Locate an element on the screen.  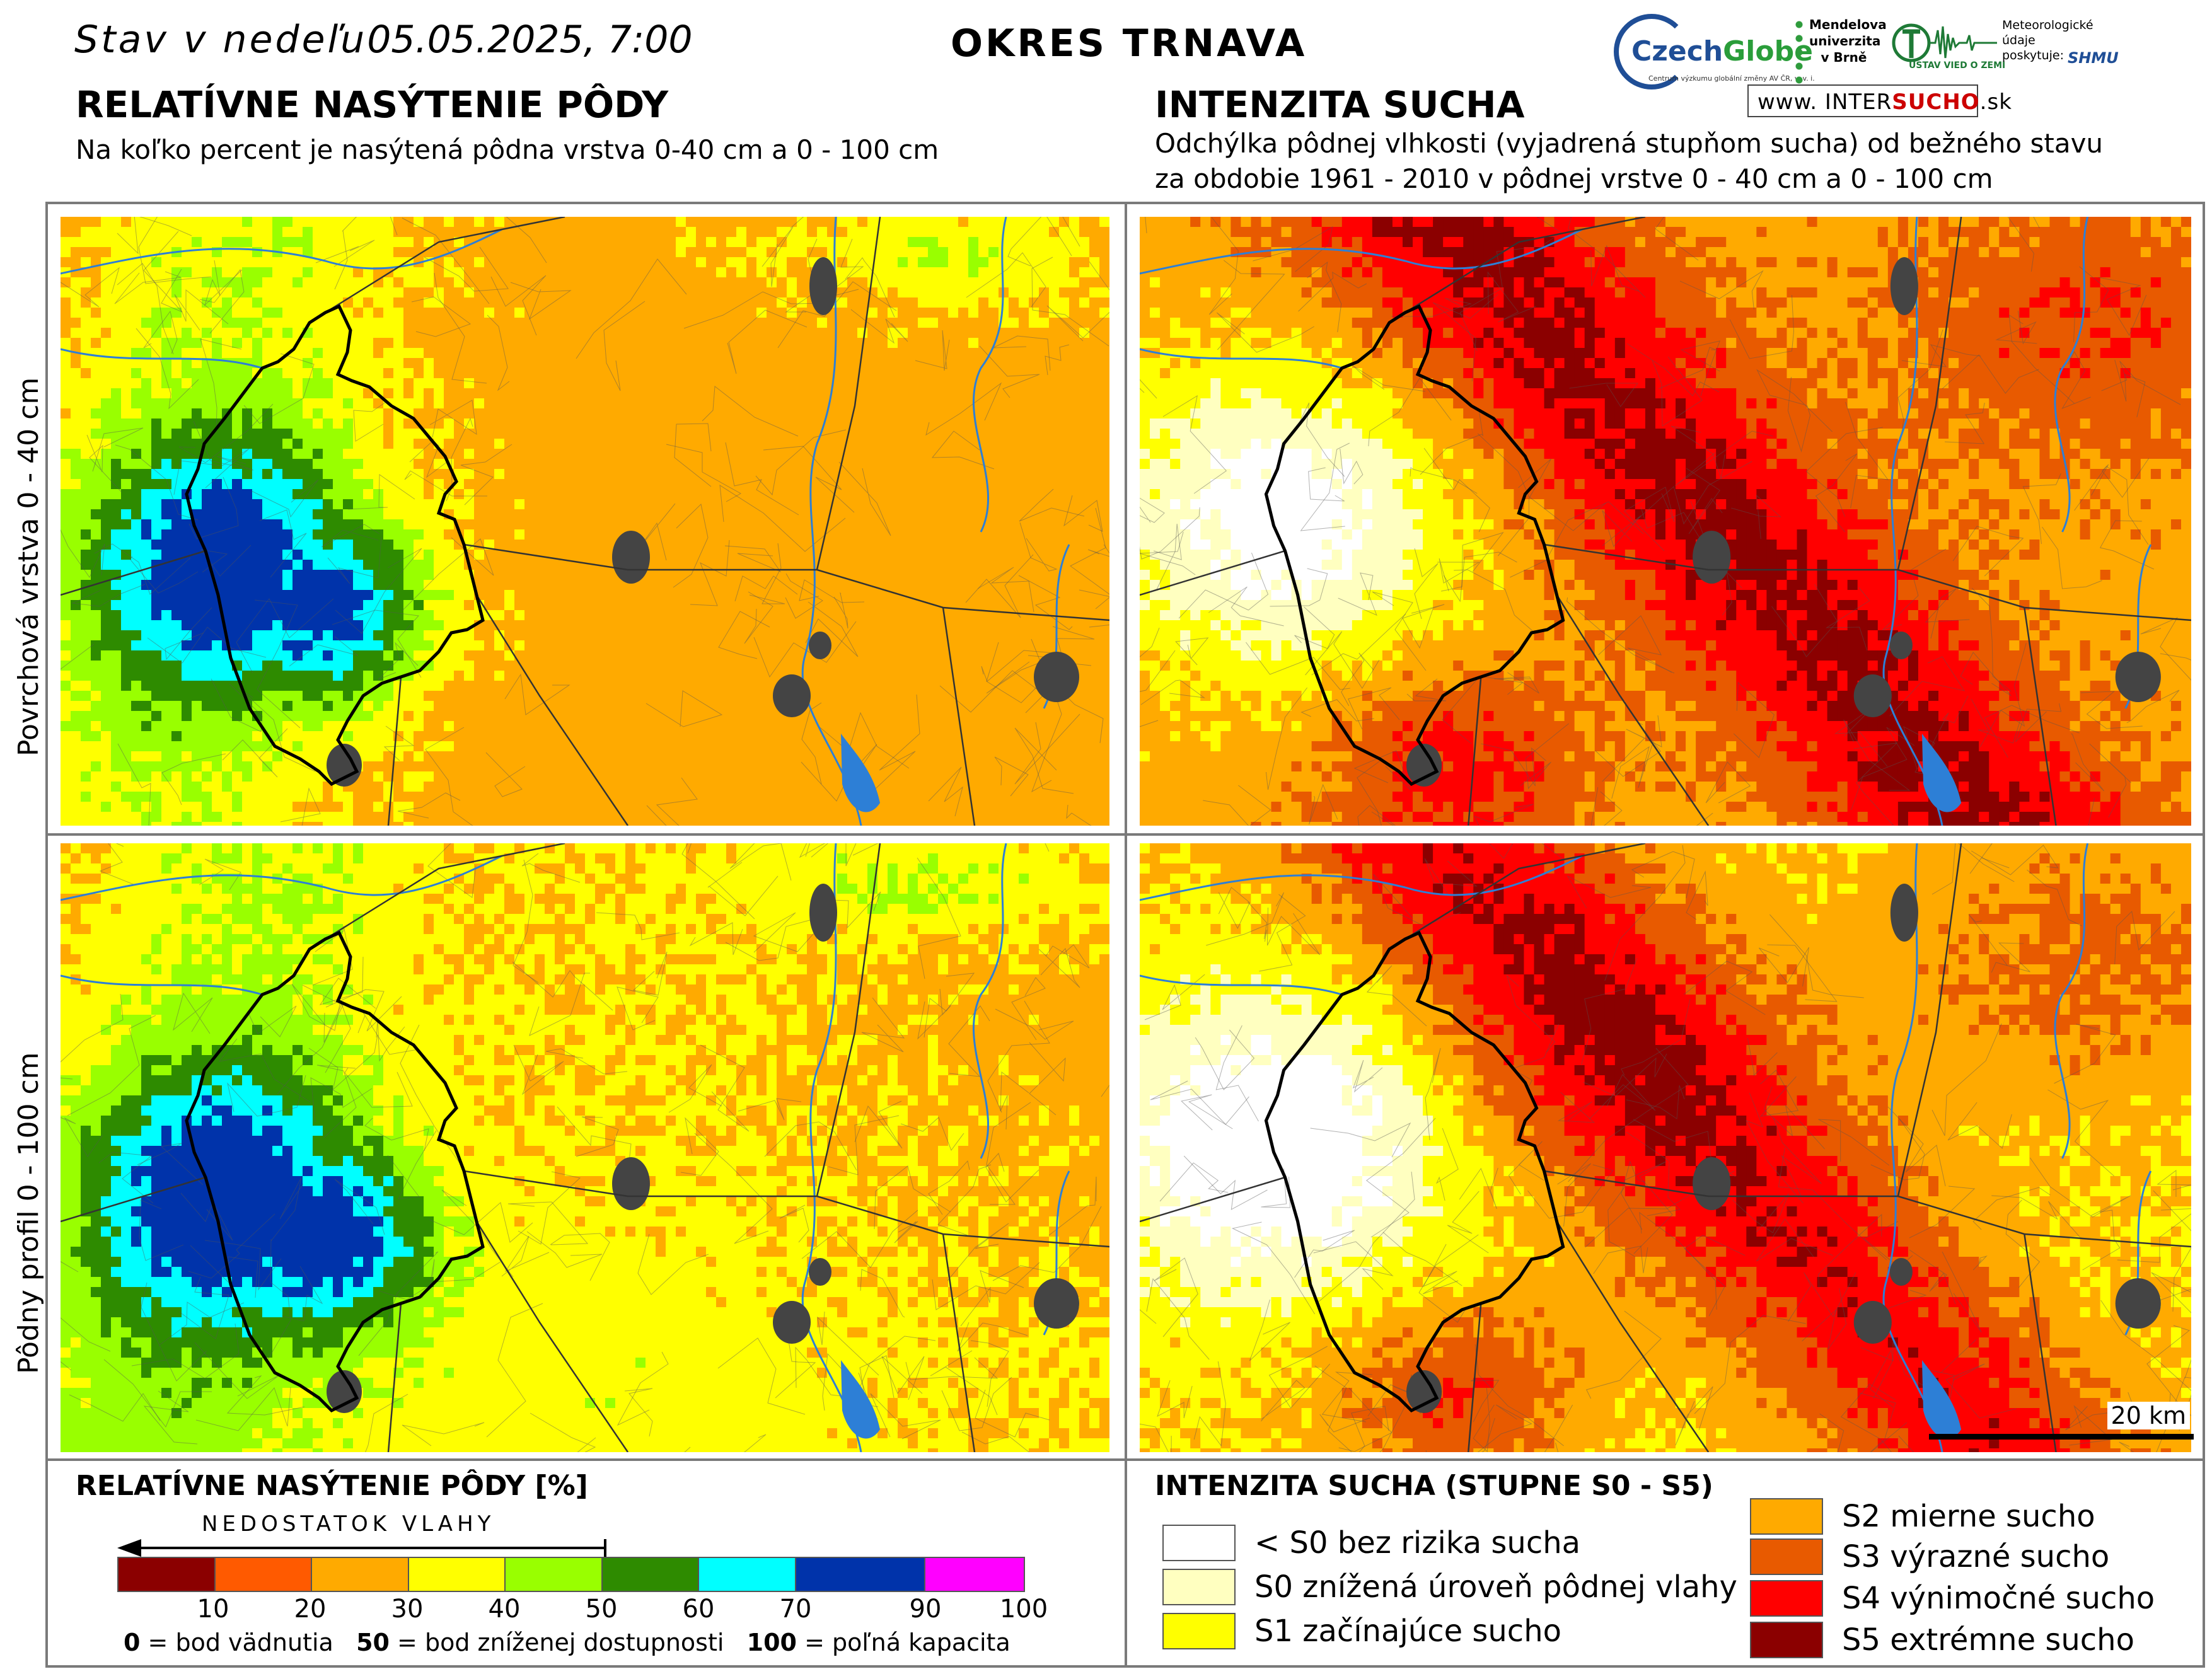
drought-legend-item: S4 výnimočné sucho is located at coordinates (1952, 1598).